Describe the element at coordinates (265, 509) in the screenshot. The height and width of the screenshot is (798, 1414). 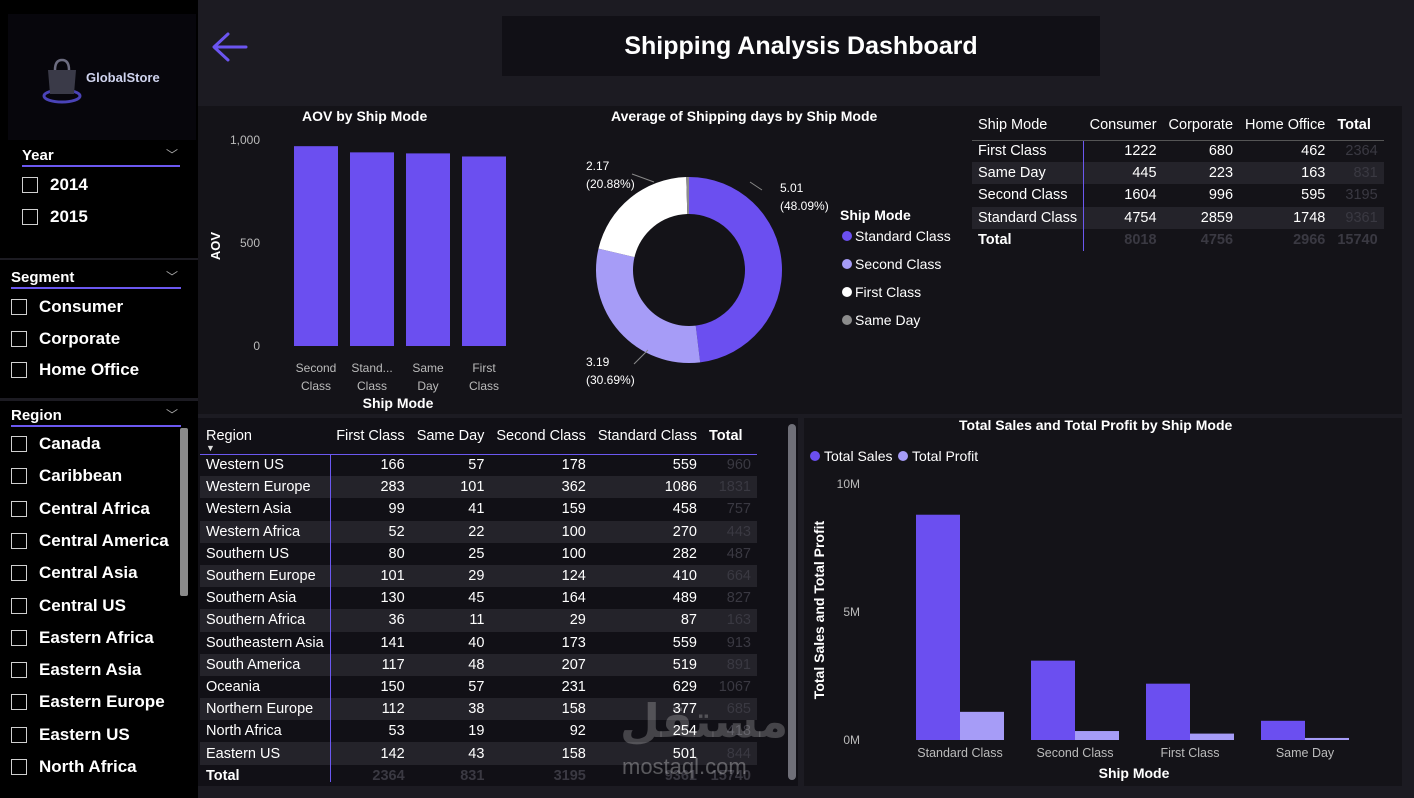
I see `table-cell: Western Asia` at that location.